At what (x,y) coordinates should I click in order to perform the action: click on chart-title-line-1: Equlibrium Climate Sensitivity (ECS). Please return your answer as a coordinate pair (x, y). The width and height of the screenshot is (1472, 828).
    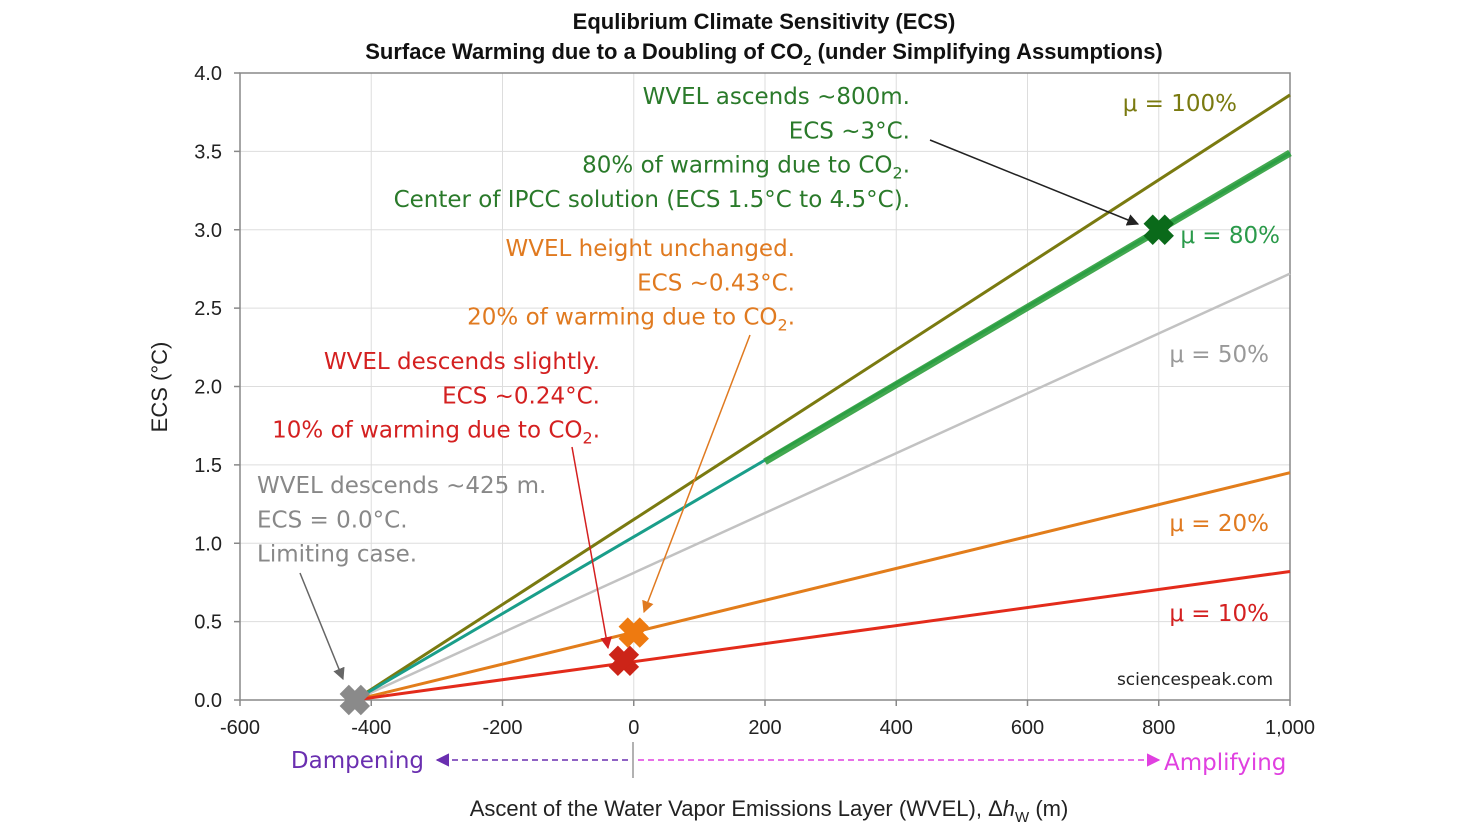
    Looking at the image, I should click on (764, 21).